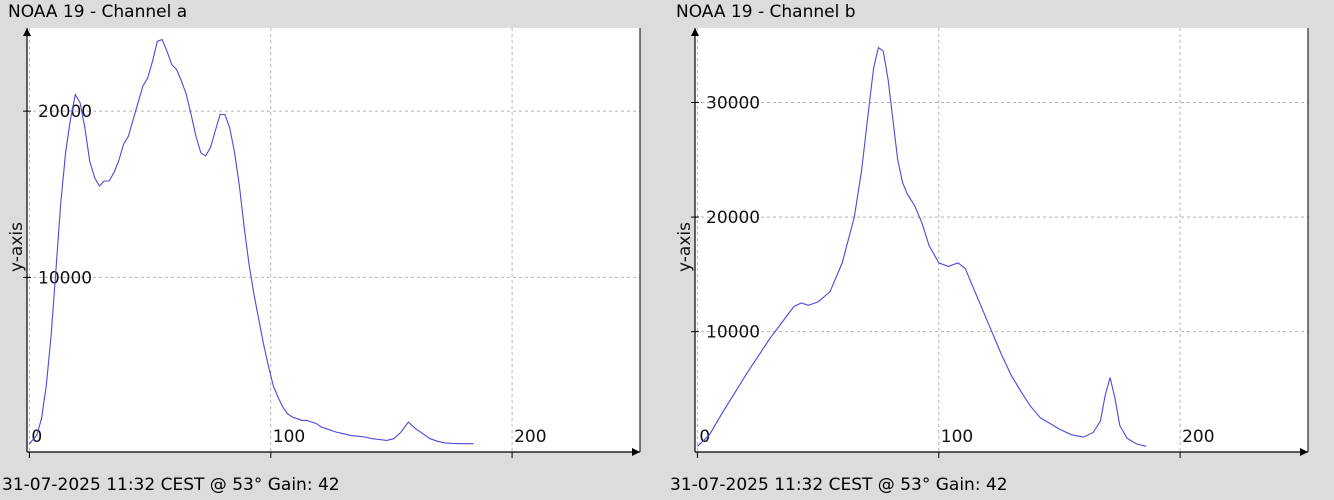 The height and width of the screenshot is (500, 1334). I want to click on y-tick-label: 30000, so click(733, 103).